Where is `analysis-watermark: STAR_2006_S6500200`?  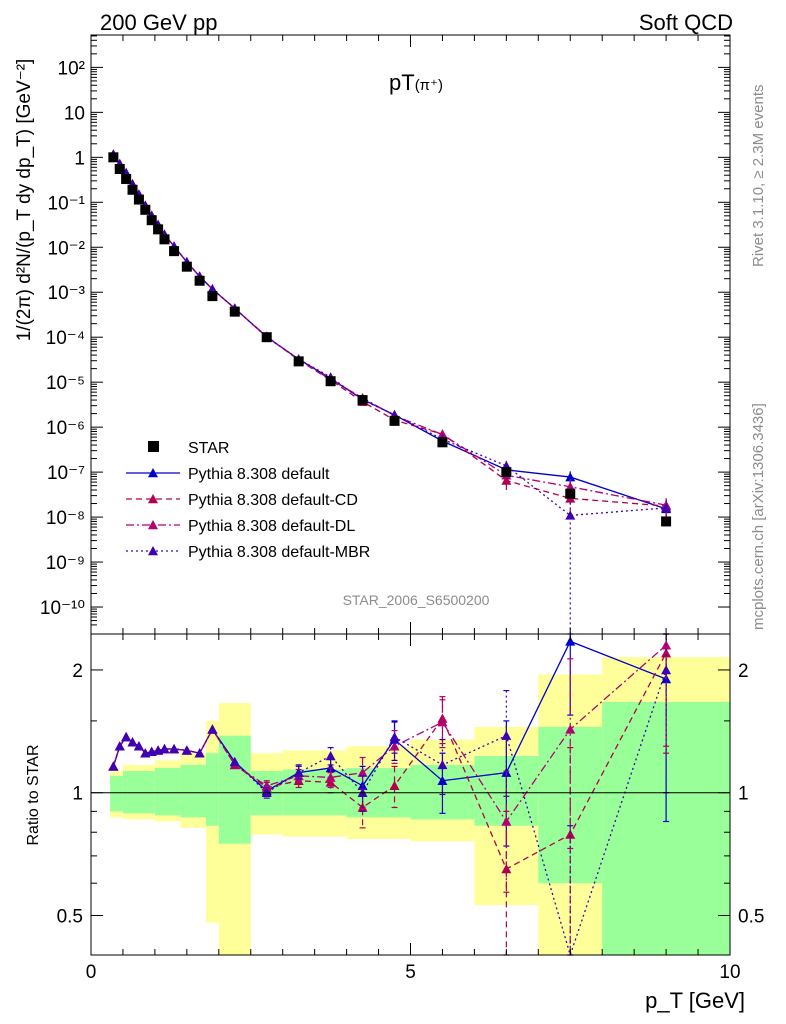 analysis-watermark: STAR_2006_S6500200 is located at coordinates (416, 600).